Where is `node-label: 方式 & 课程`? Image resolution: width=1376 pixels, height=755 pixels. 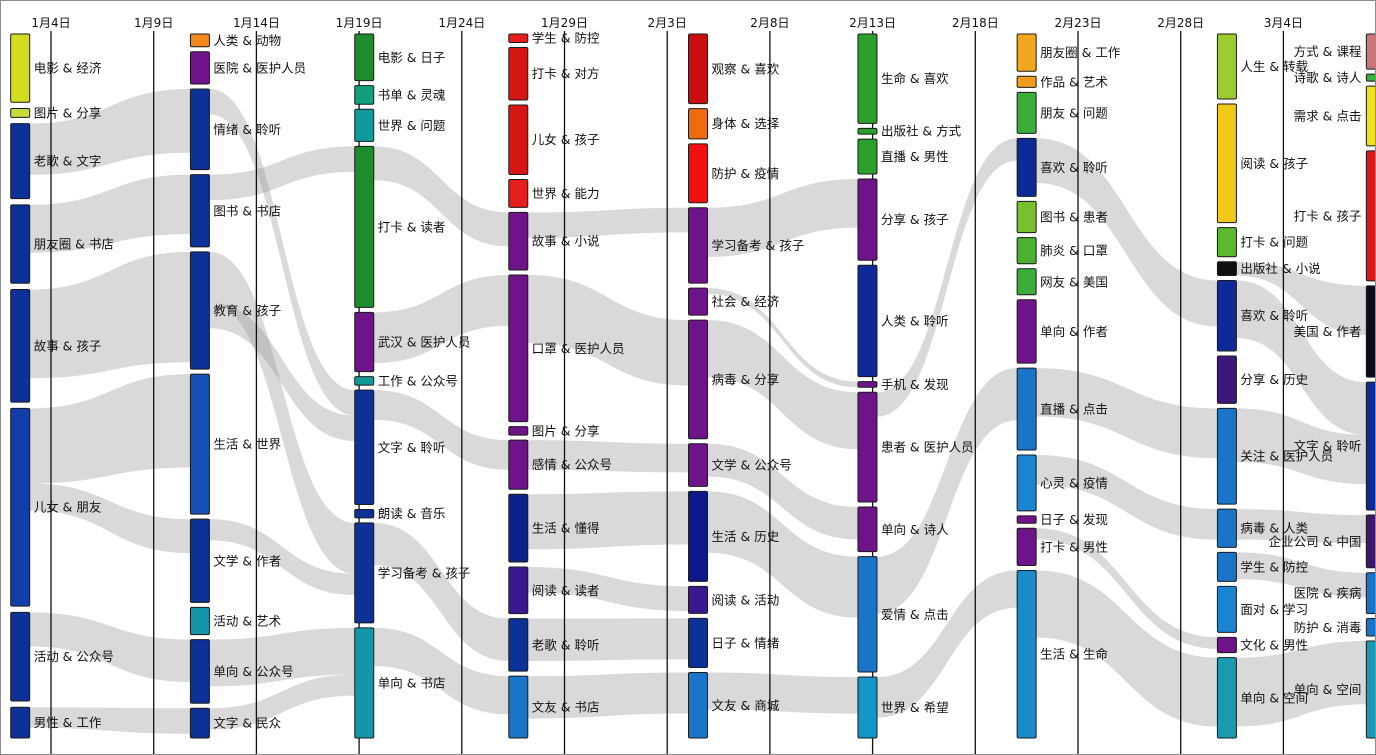
node-label: 方式 & 课程 is located at coordinates (1328, 51).